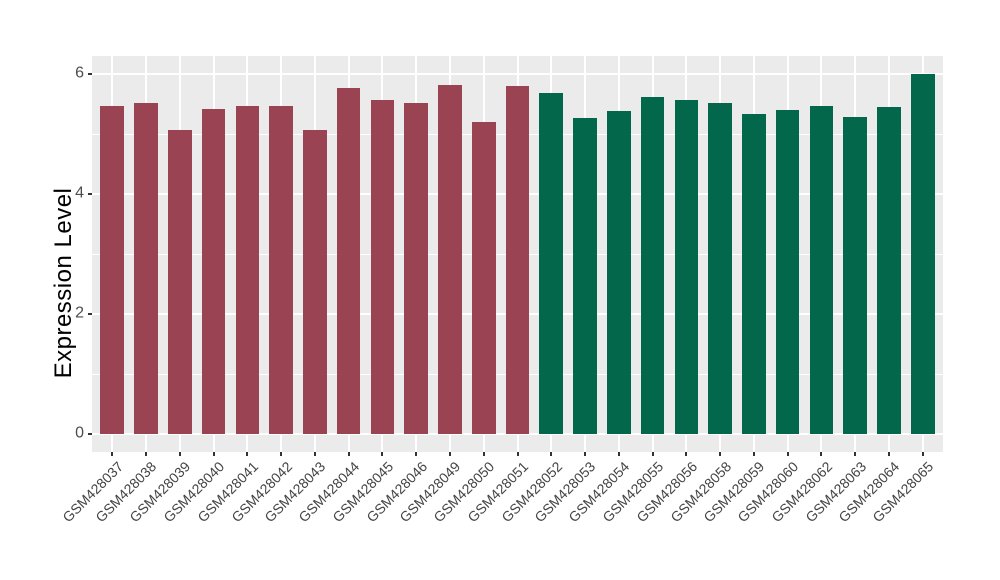 The width and height of the screenshot is (1000, 580). Describe the element at coordinates (855, 275) in the screenshot. I see `bar-GSM428063` at that location.